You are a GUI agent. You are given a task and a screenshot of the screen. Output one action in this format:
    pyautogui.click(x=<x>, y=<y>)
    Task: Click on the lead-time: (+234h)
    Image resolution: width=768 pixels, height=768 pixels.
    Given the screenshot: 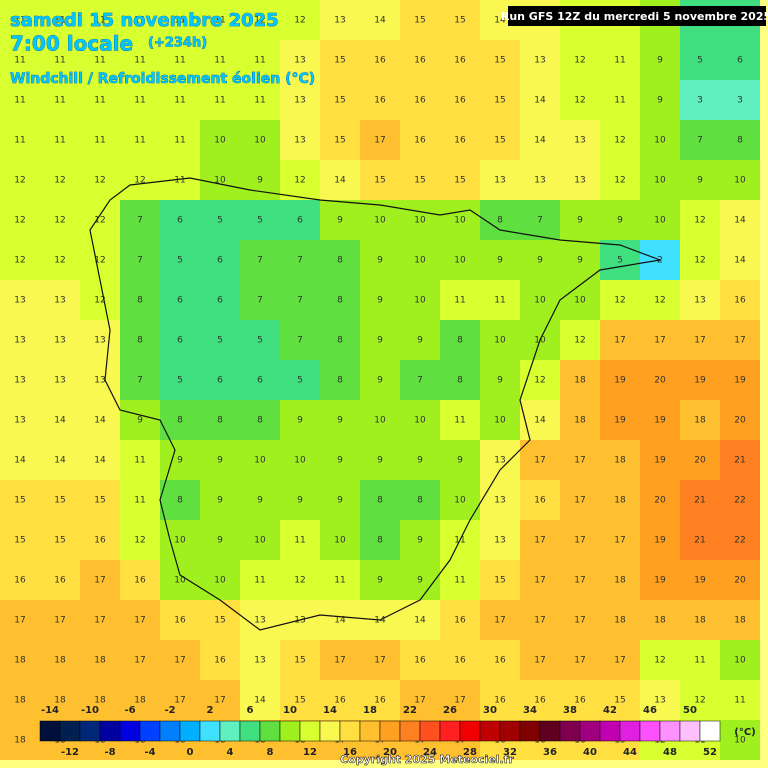 What is the action you would take?
    pyautogui.click(x=177, y=43)
    